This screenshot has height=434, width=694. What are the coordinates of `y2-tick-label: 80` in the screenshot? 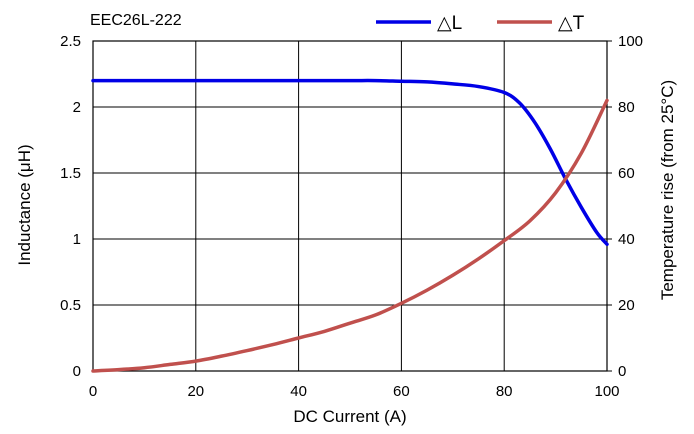 It's located at (626, 107).